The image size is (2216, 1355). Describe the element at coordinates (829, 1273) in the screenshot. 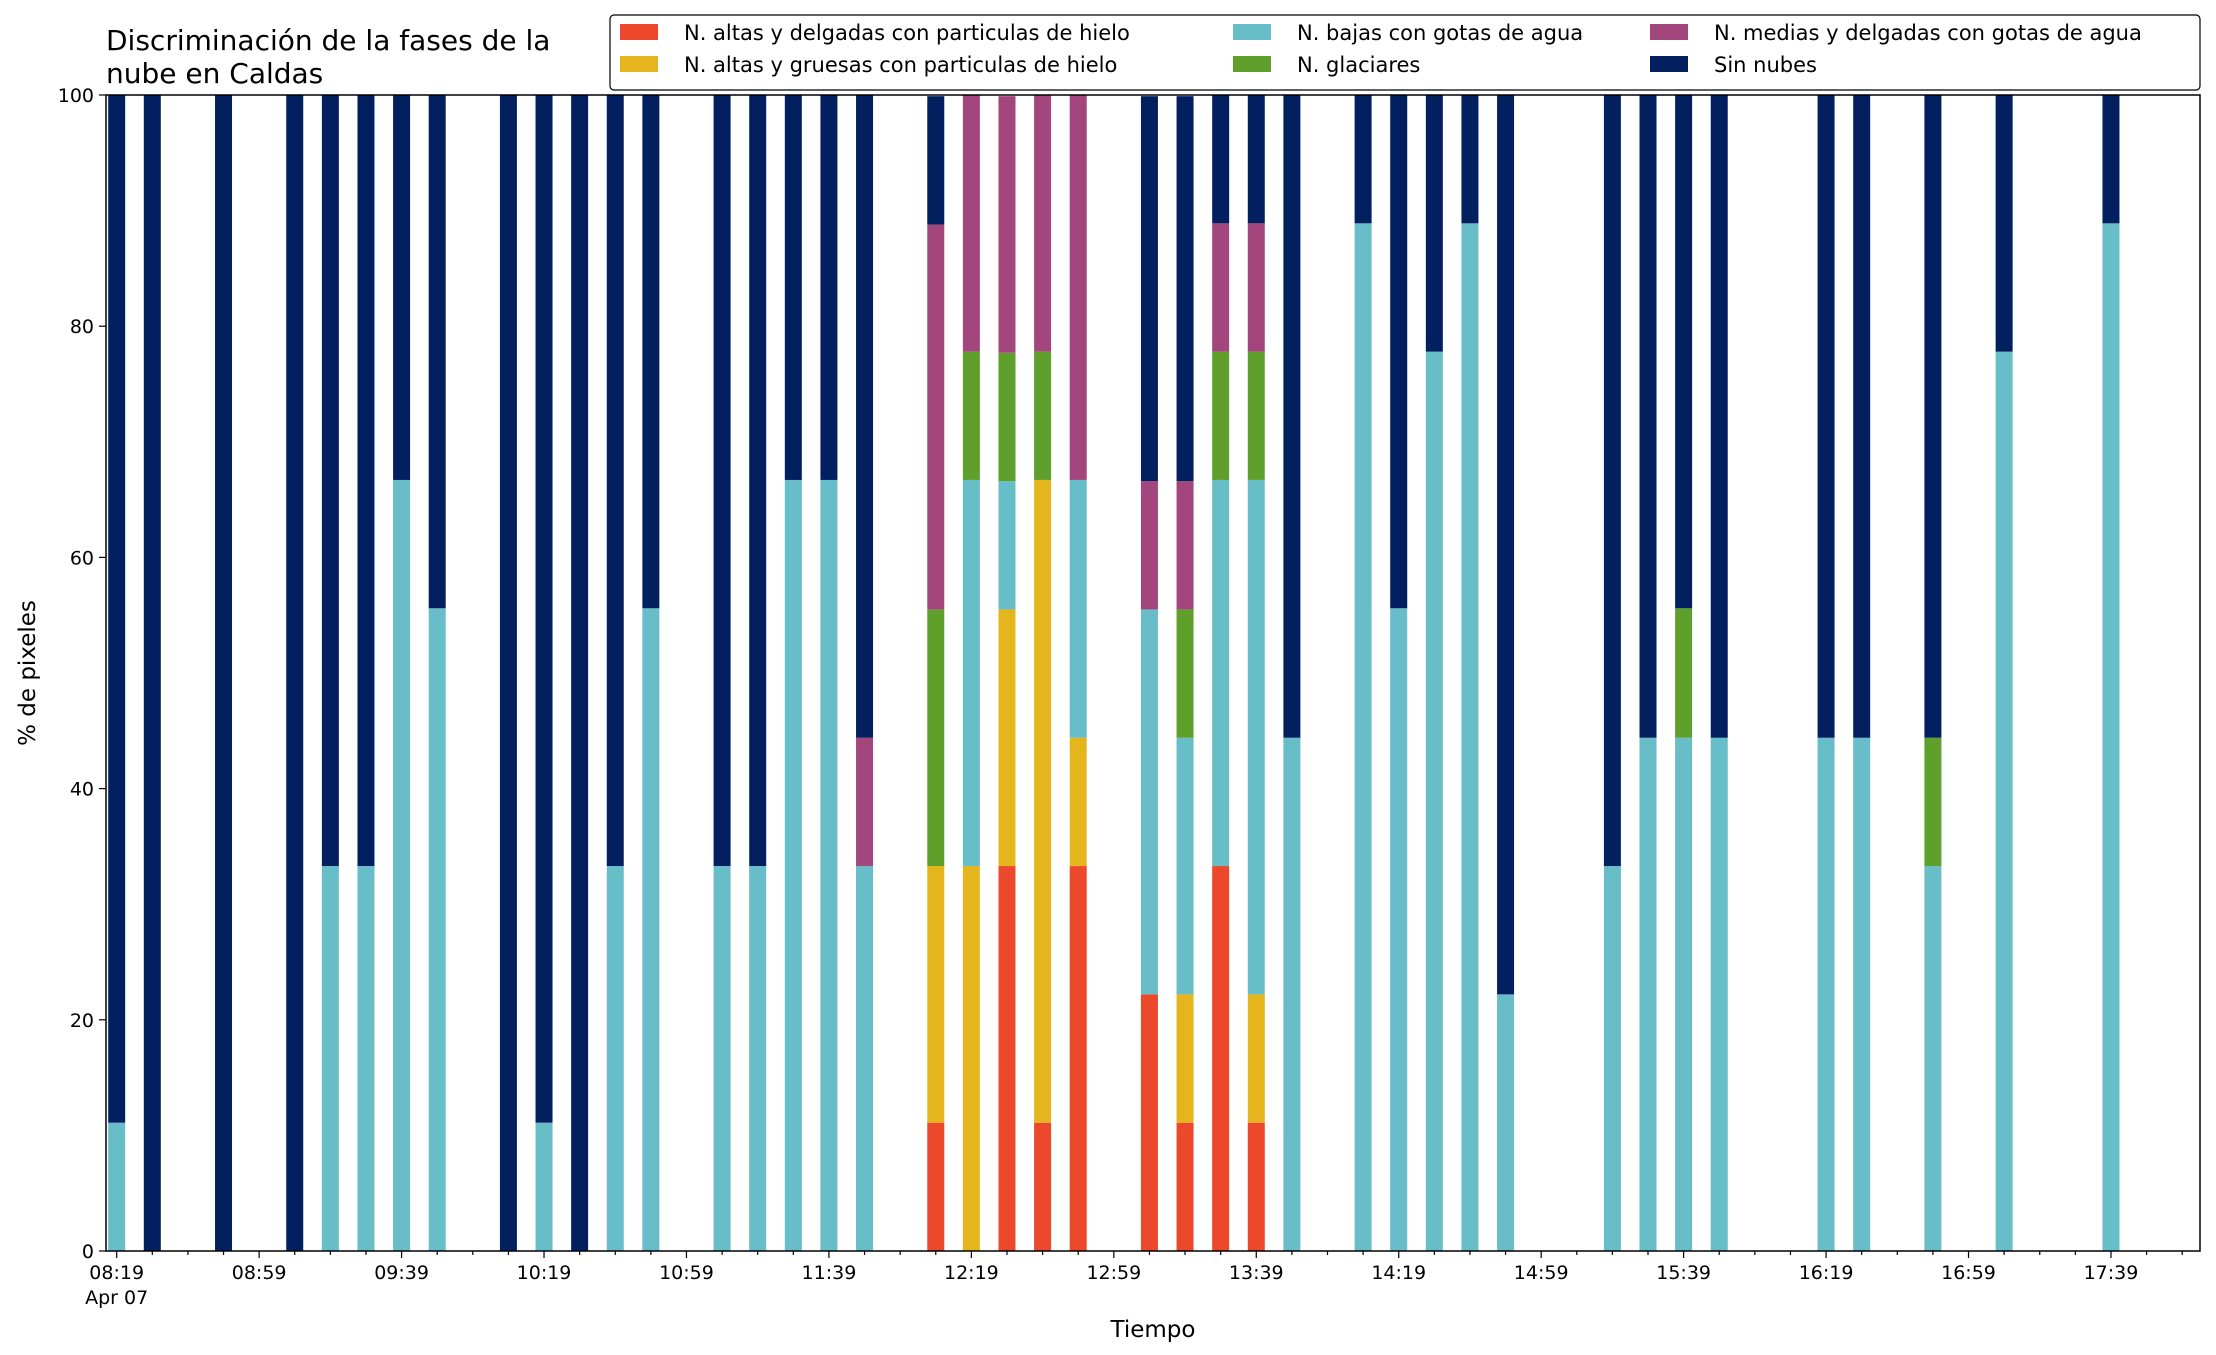

I see `x-tick-label-1139: 11:39` at that location.